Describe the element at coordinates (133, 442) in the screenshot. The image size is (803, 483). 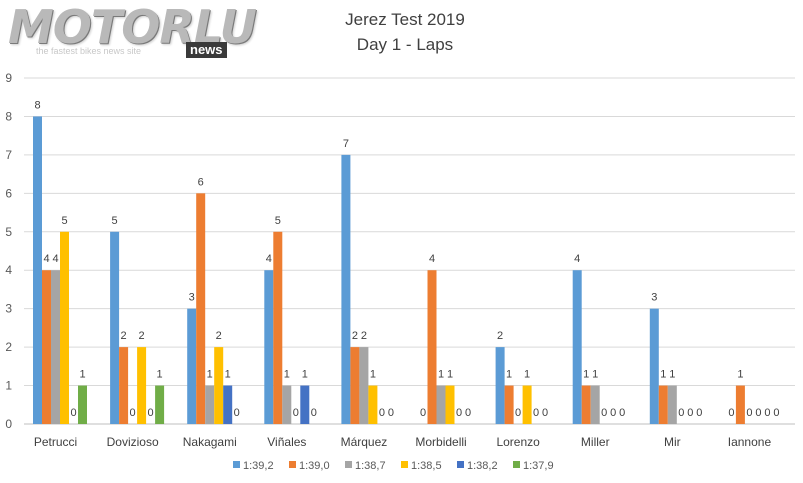
I see `x-tick-label: Dovizioso` at that location.